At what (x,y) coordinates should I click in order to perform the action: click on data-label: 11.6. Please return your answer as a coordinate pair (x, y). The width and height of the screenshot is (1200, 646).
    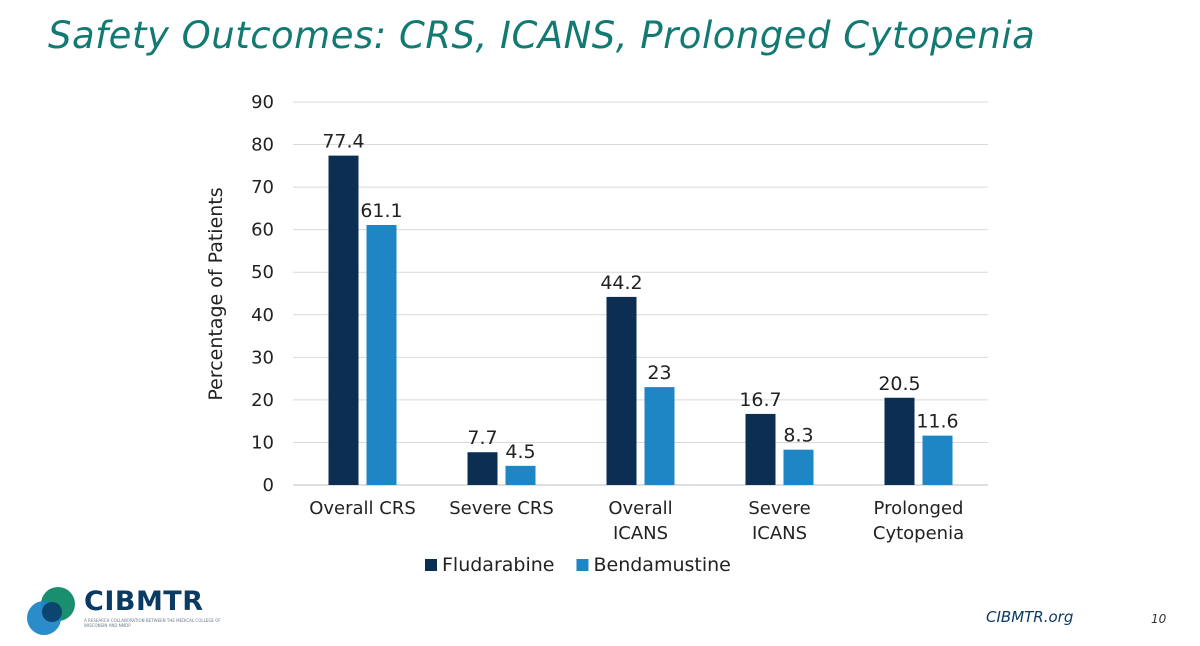
    Looking at the image, I should click on (937, 422).